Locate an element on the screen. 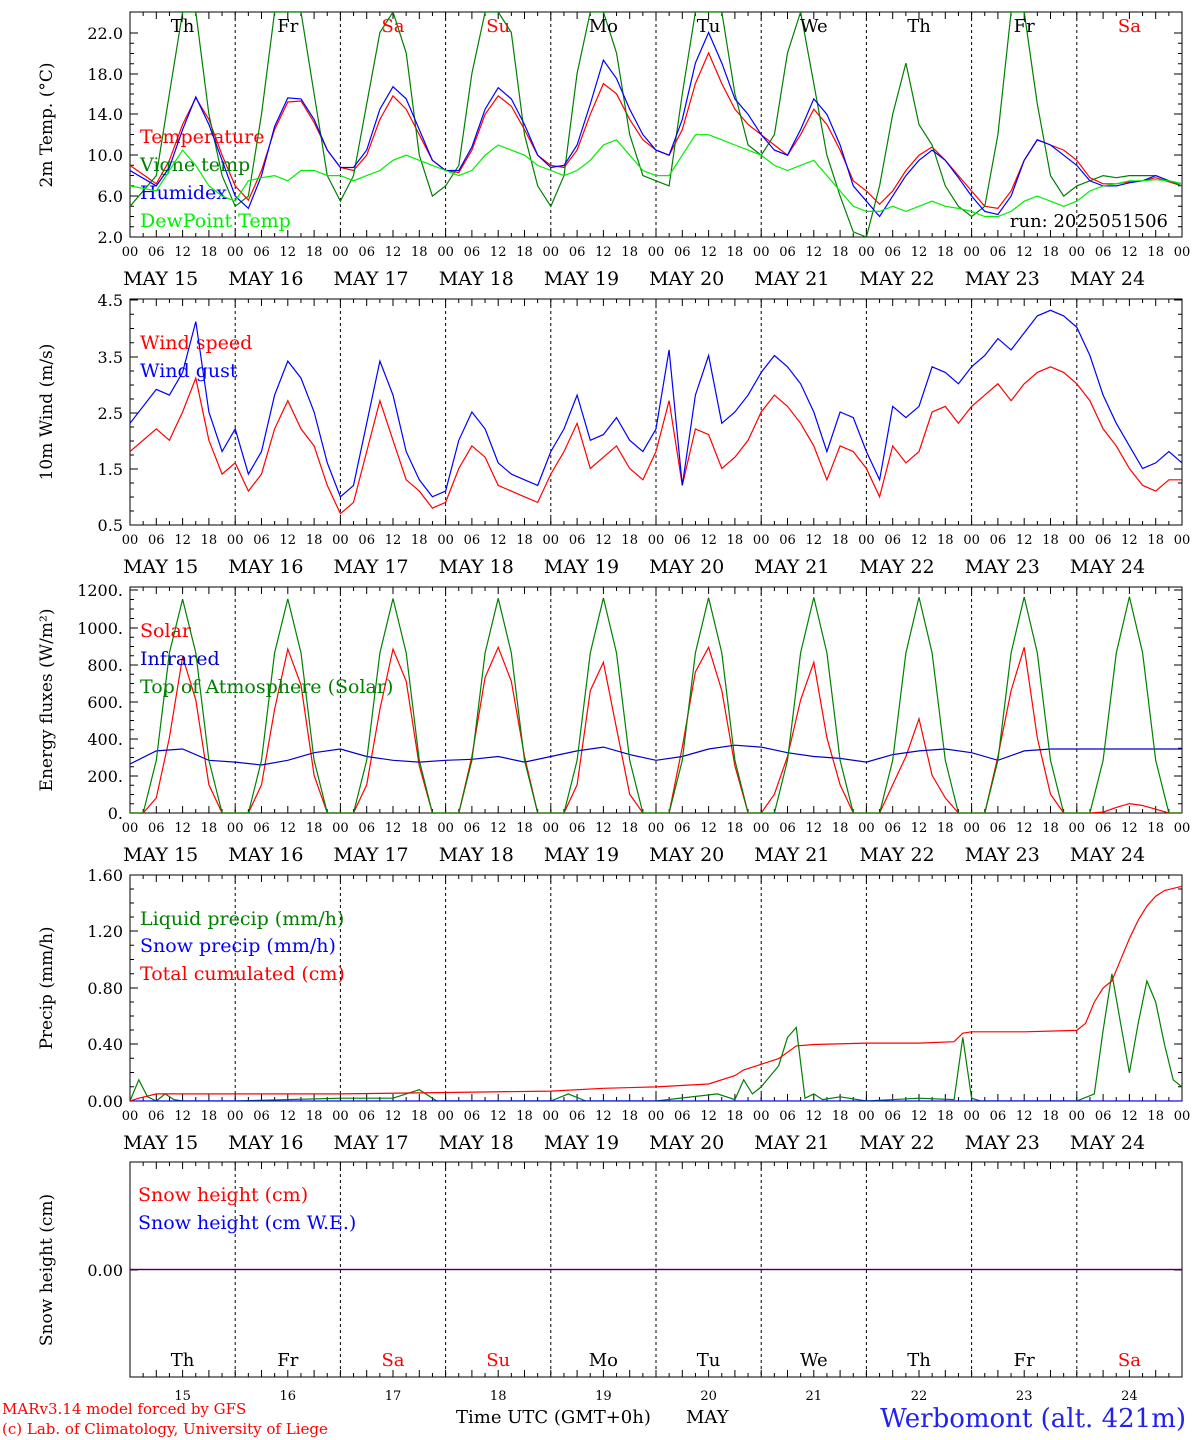 This screenshot has height=1440, width=1194. legend-entry: Solar is located at coordinates (166, 631).